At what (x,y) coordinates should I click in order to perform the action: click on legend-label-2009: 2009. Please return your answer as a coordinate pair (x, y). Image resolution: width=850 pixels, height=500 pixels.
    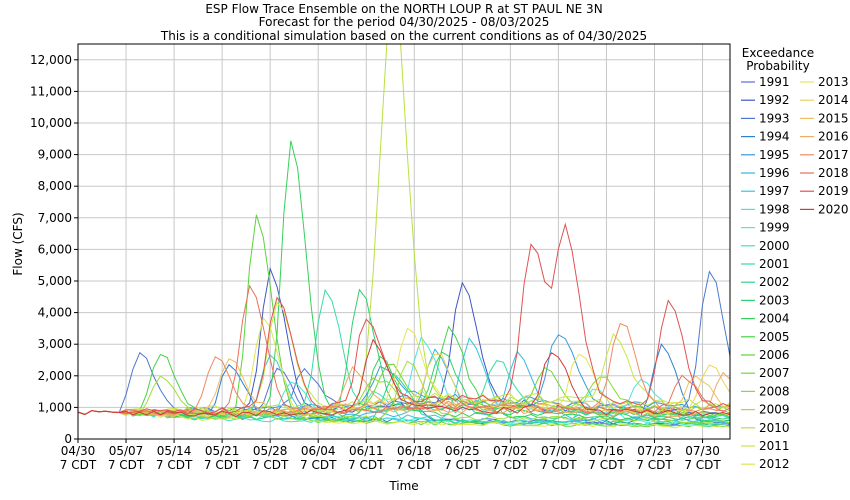
    Looking at the image, I should click on (774, 410).